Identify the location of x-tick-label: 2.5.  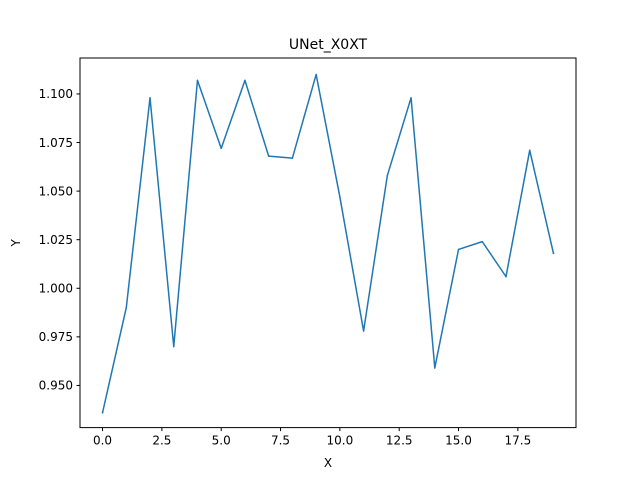
(161, 441).